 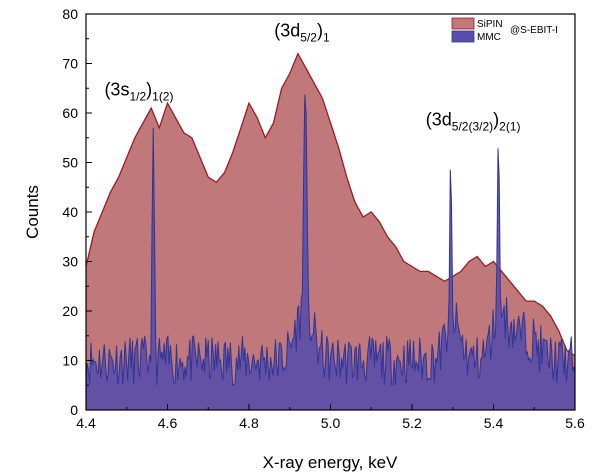 What do you see at coordinates (74, 410) in the screenshot?
I see `y-tick-label: 0` at bounding box center [74, 410].